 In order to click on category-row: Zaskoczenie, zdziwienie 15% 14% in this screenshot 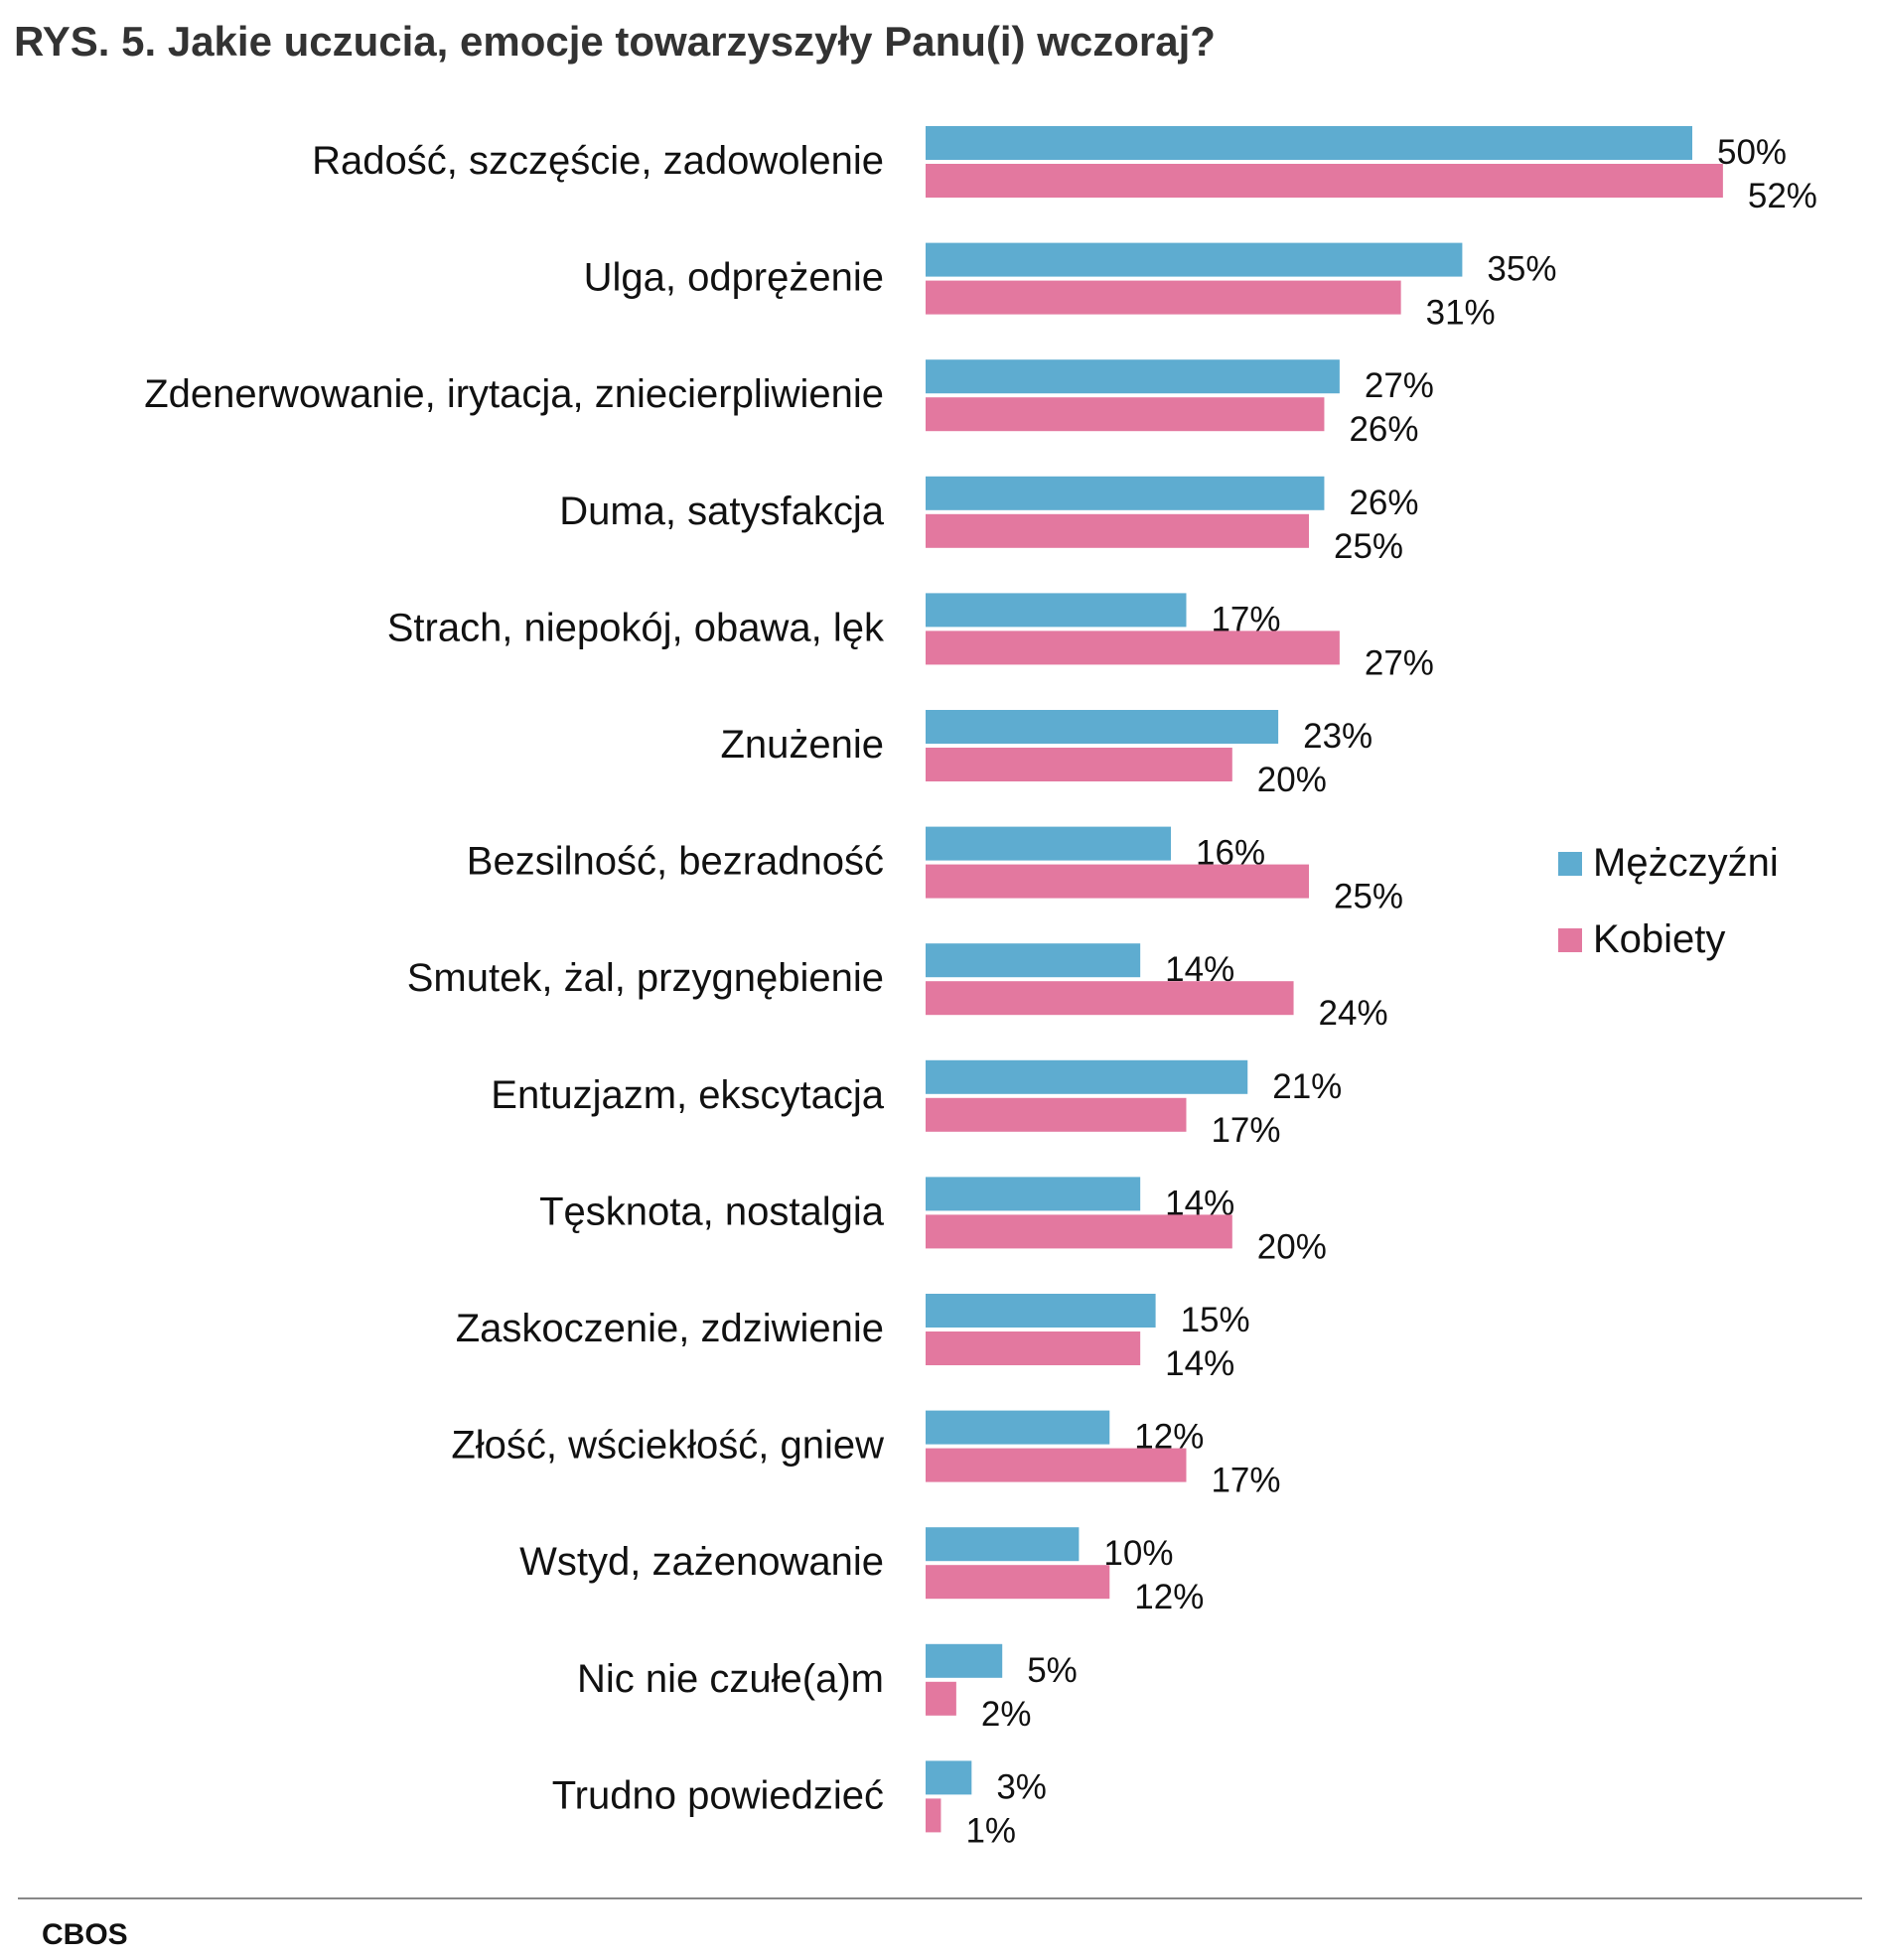, I will do `click(853, 1338)`.